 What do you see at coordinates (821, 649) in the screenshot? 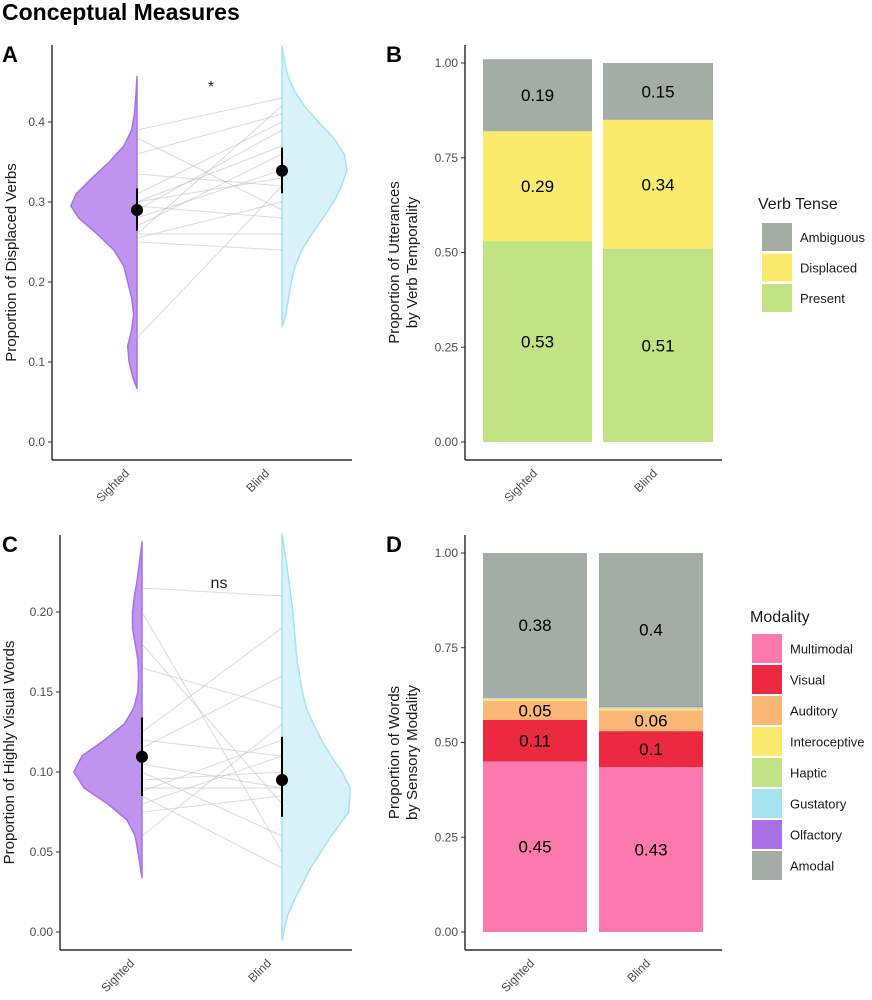
I see `legend-label: Multimodal` at bounding box center [821, 649].